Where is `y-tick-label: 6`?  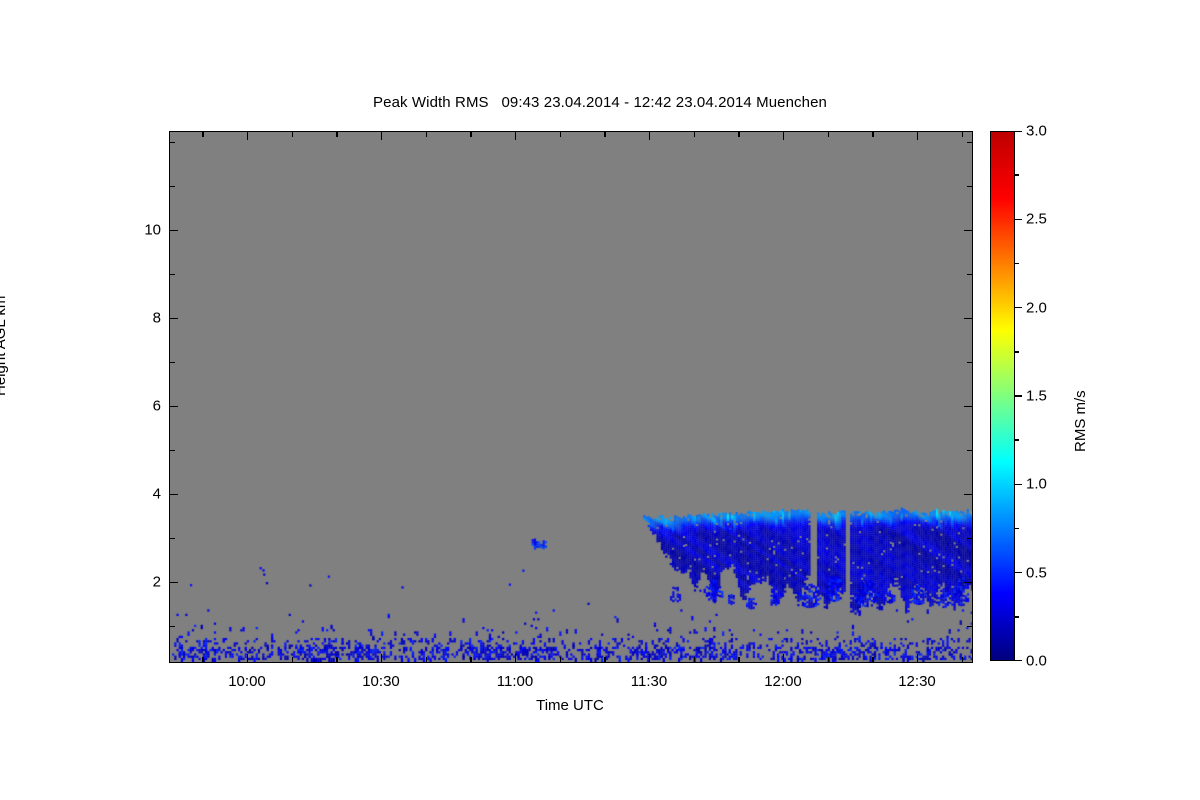 y-tick-label: 6 is located at coordinates (156, 406).